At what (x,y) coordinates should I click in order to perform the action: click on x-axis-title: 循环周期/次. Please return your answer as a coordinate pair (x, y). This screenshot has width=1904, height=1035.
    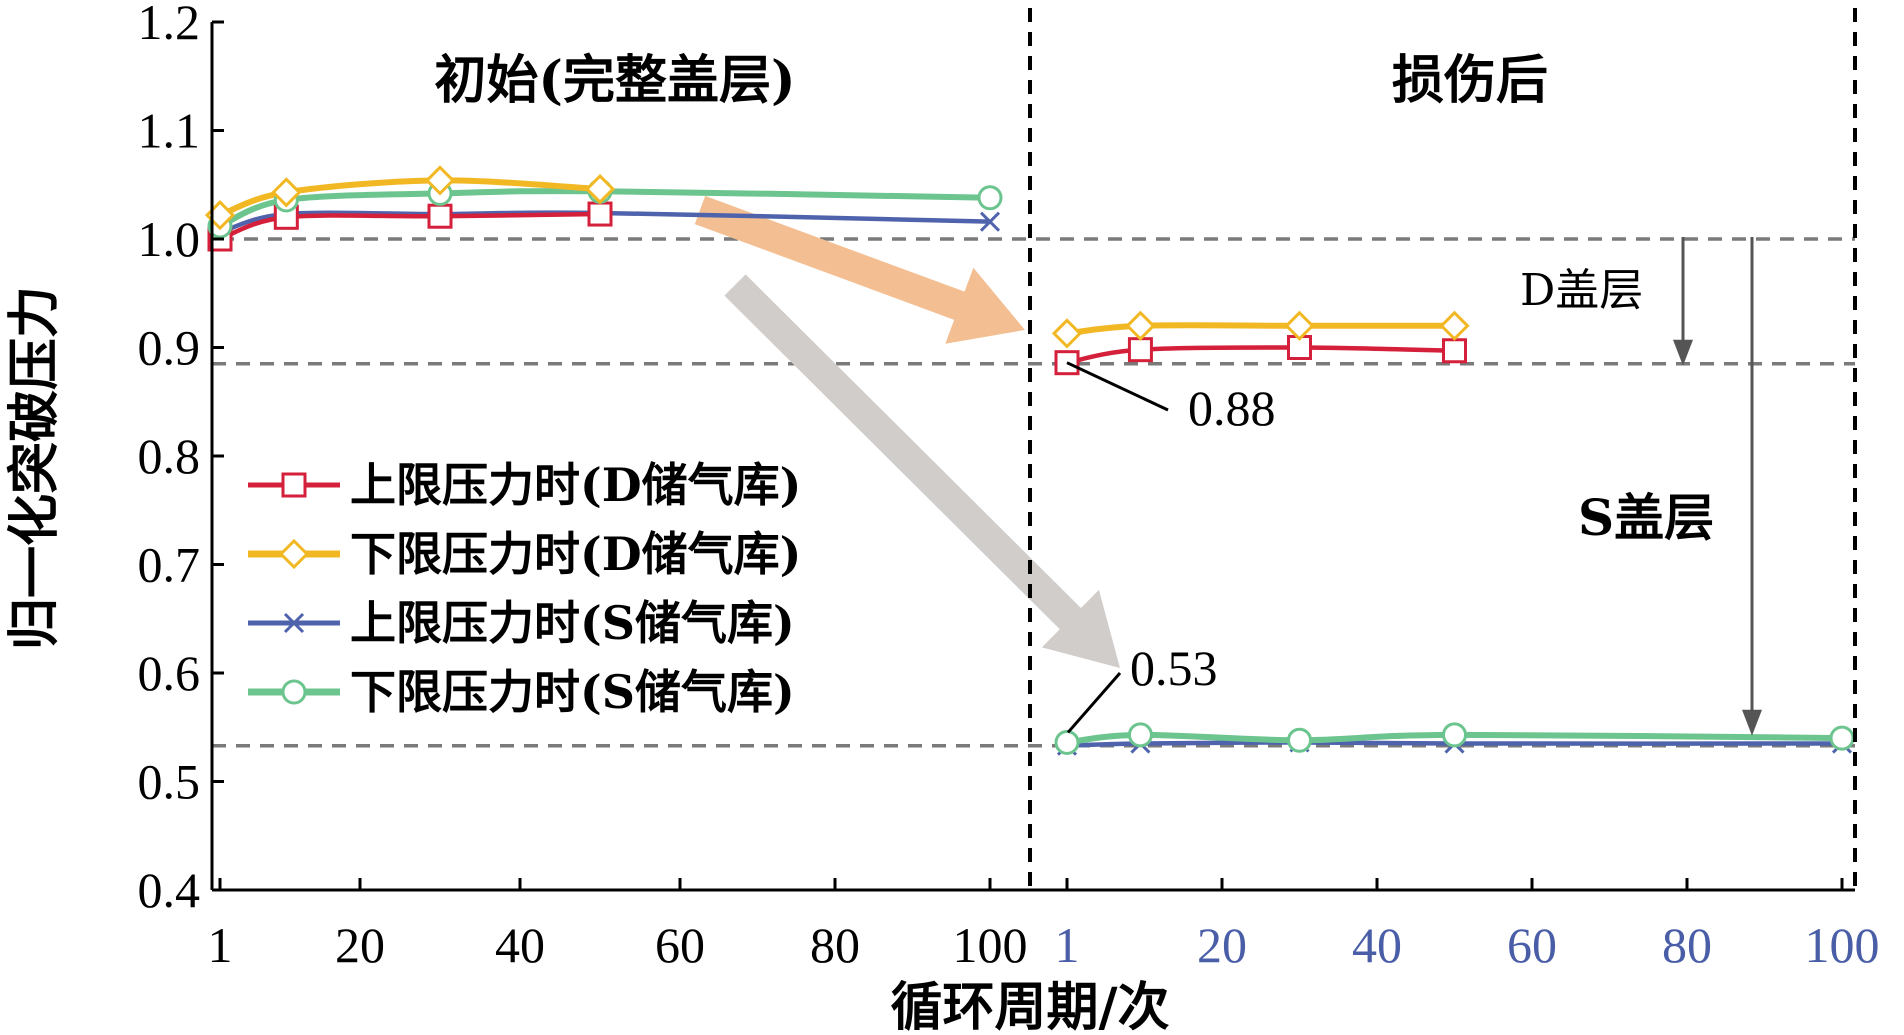
    Looking at the image, I should click on (1030, 1006).